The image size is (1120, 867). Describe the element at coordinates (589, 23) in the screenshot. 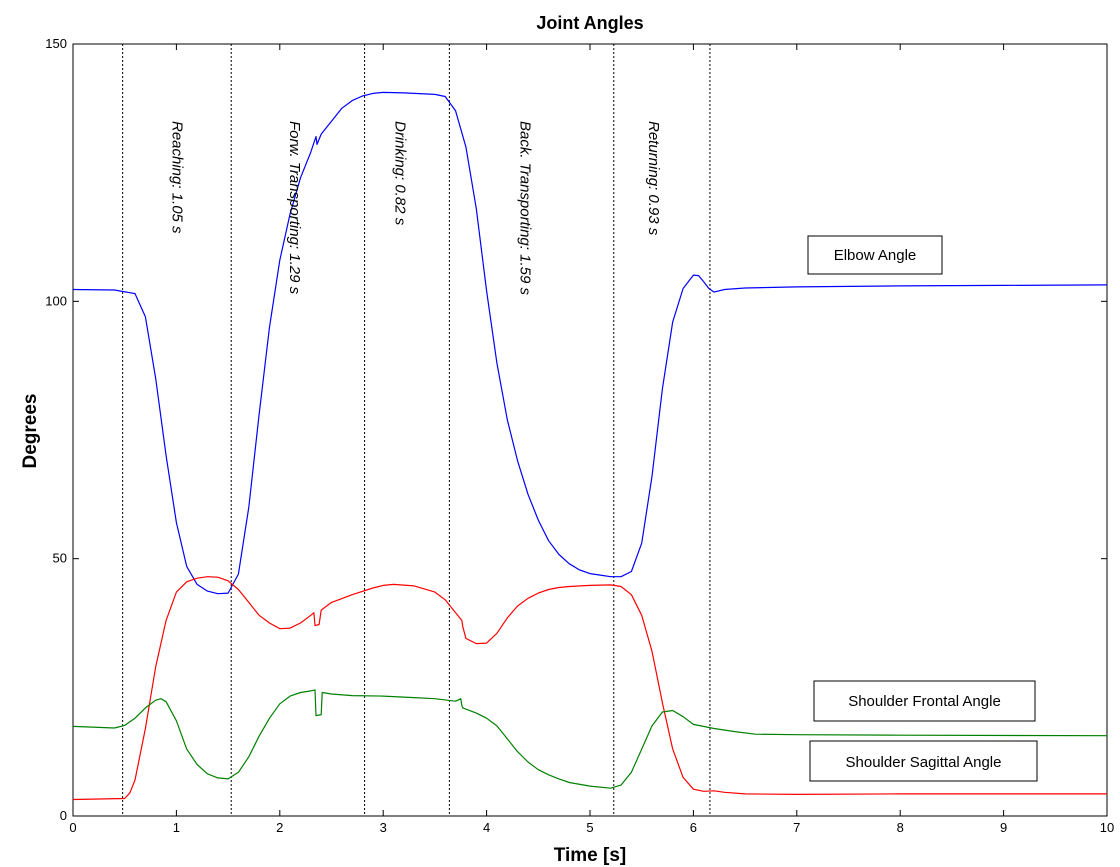

I see `chart-title: Joint Angles` at that location.